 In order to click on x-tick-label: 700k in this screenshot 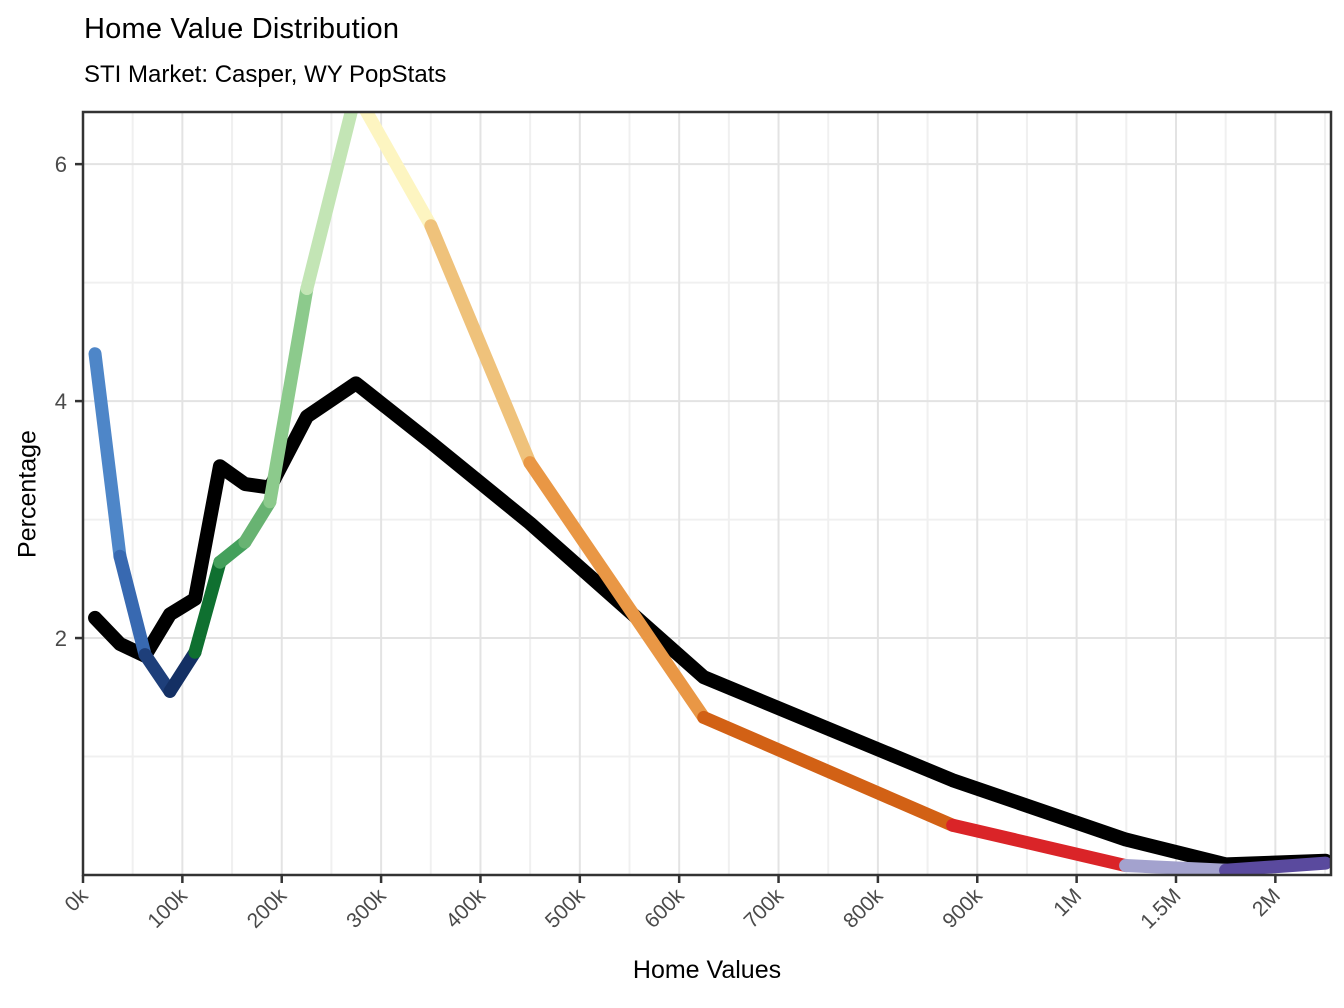, I will do `click(764, 908)`.